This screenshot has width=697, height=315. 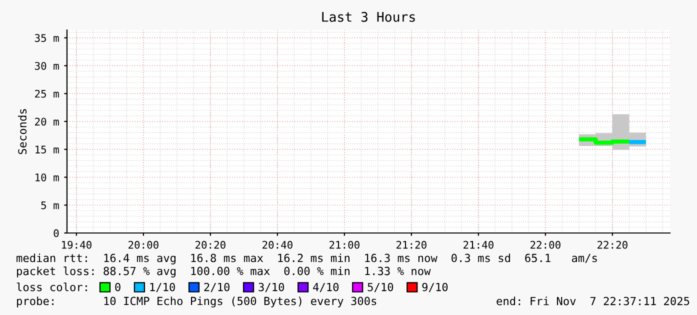 I want to click on y-tick-label: 0, so click(x=56, y=233).